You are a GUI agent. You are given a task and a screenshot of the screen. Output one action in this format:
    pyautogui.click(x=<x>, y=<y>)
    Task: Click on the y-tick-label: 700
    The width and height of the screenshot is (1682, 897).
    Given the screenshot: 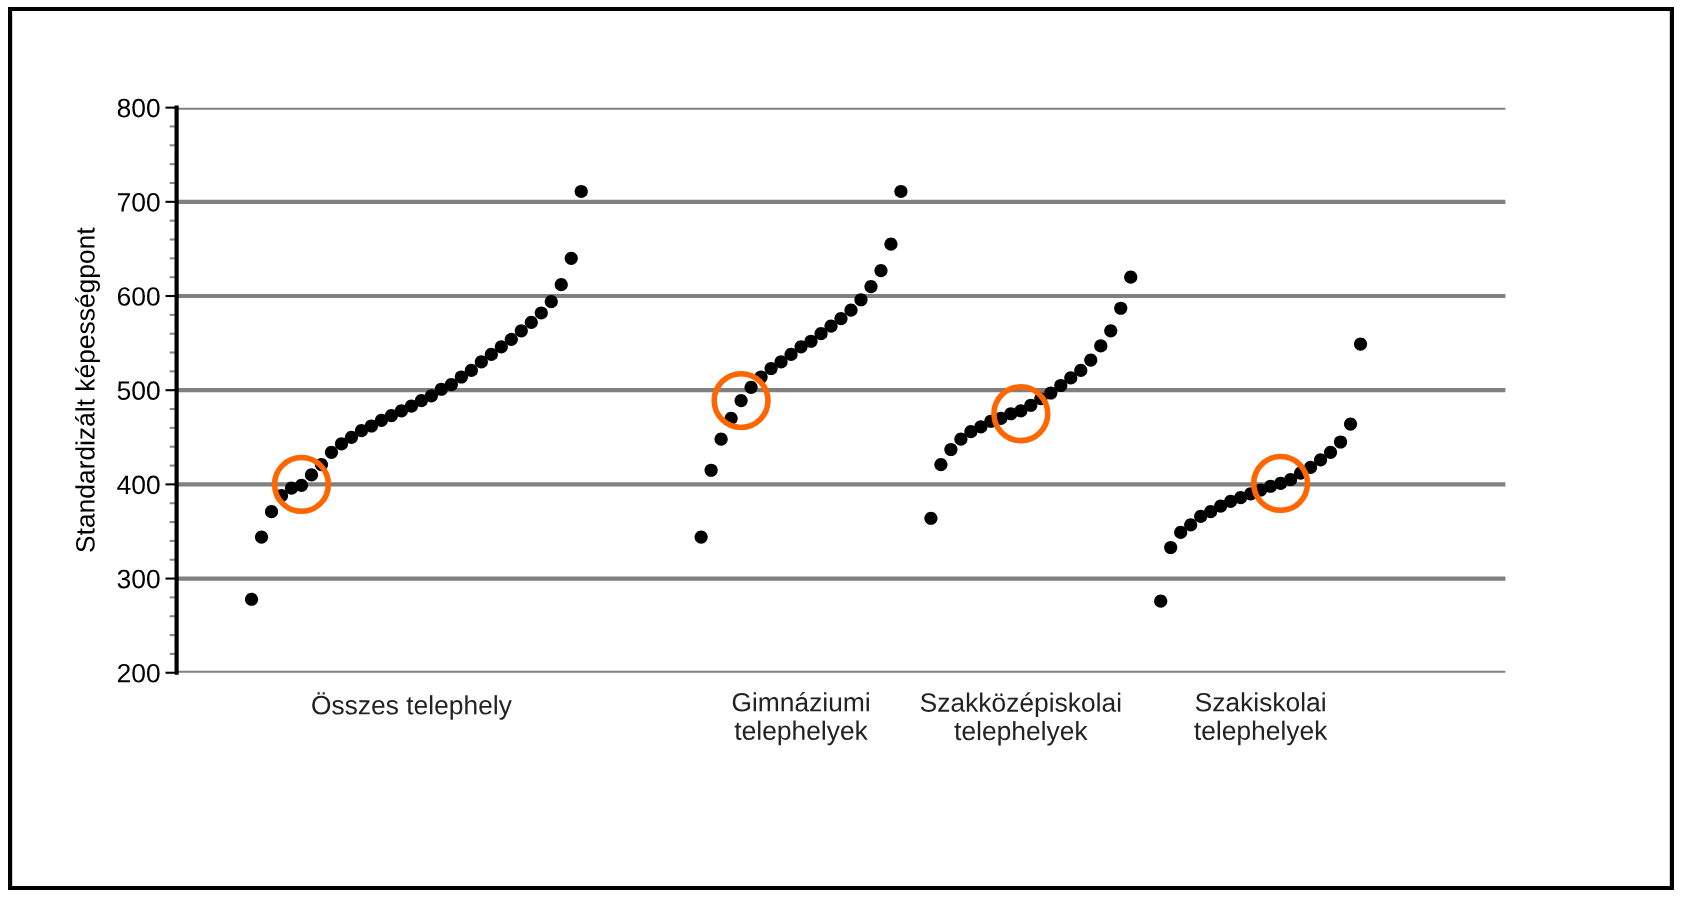 What is the action you would take?
    pyautogui.click(x=138, y=202)
    